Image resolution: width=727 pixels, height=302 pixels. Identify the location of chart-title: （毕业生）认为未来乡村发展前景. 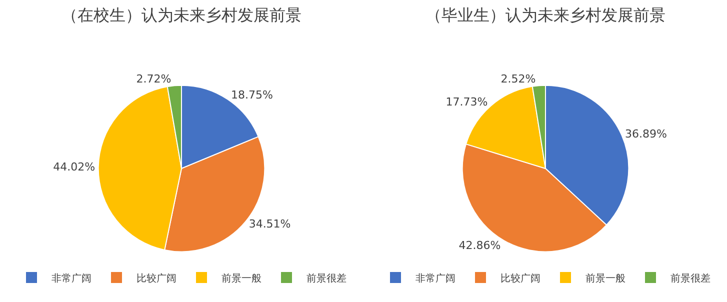
(546, 14).